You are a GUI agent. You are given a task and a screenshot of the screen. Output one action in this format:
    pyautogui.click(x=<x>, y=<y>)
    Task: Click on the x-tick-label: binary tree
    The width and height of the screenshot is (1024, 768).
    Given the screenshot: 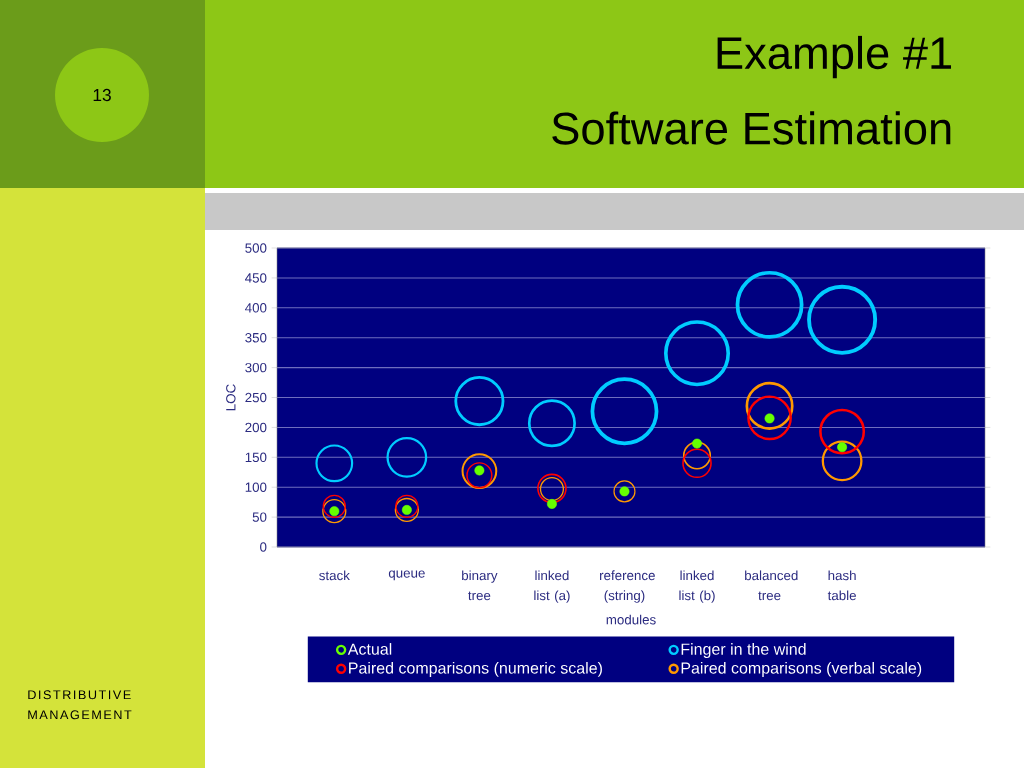 What is the action you would take?
    pyautogui.click(x=480, y=585)
    